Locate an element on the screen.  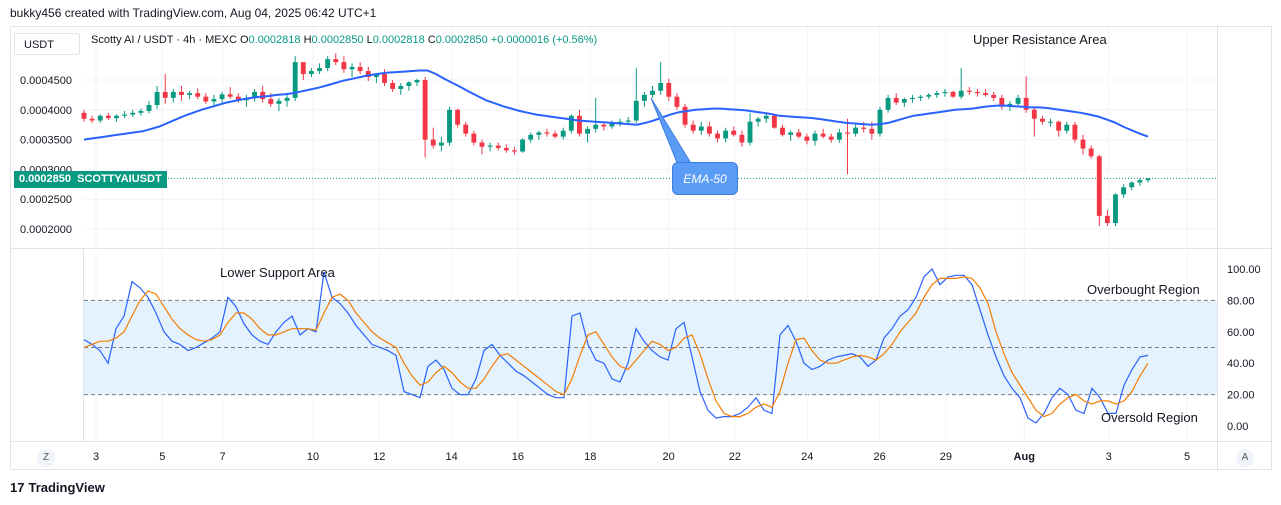
stoch-tick-label: 80.00 is located at coordinates (1241, 301).